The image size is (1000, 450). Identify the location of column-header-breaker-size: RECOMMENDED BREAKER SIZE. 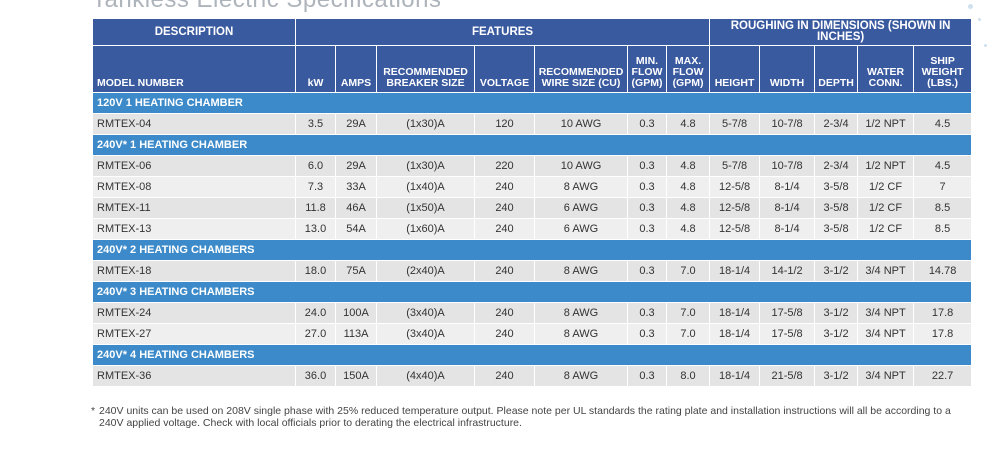
(425, 69).